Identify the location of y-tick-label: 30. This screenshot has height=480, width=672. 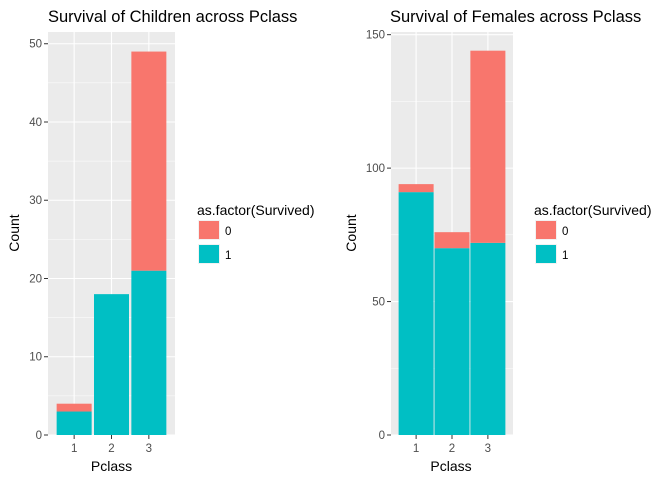
(35, 201).